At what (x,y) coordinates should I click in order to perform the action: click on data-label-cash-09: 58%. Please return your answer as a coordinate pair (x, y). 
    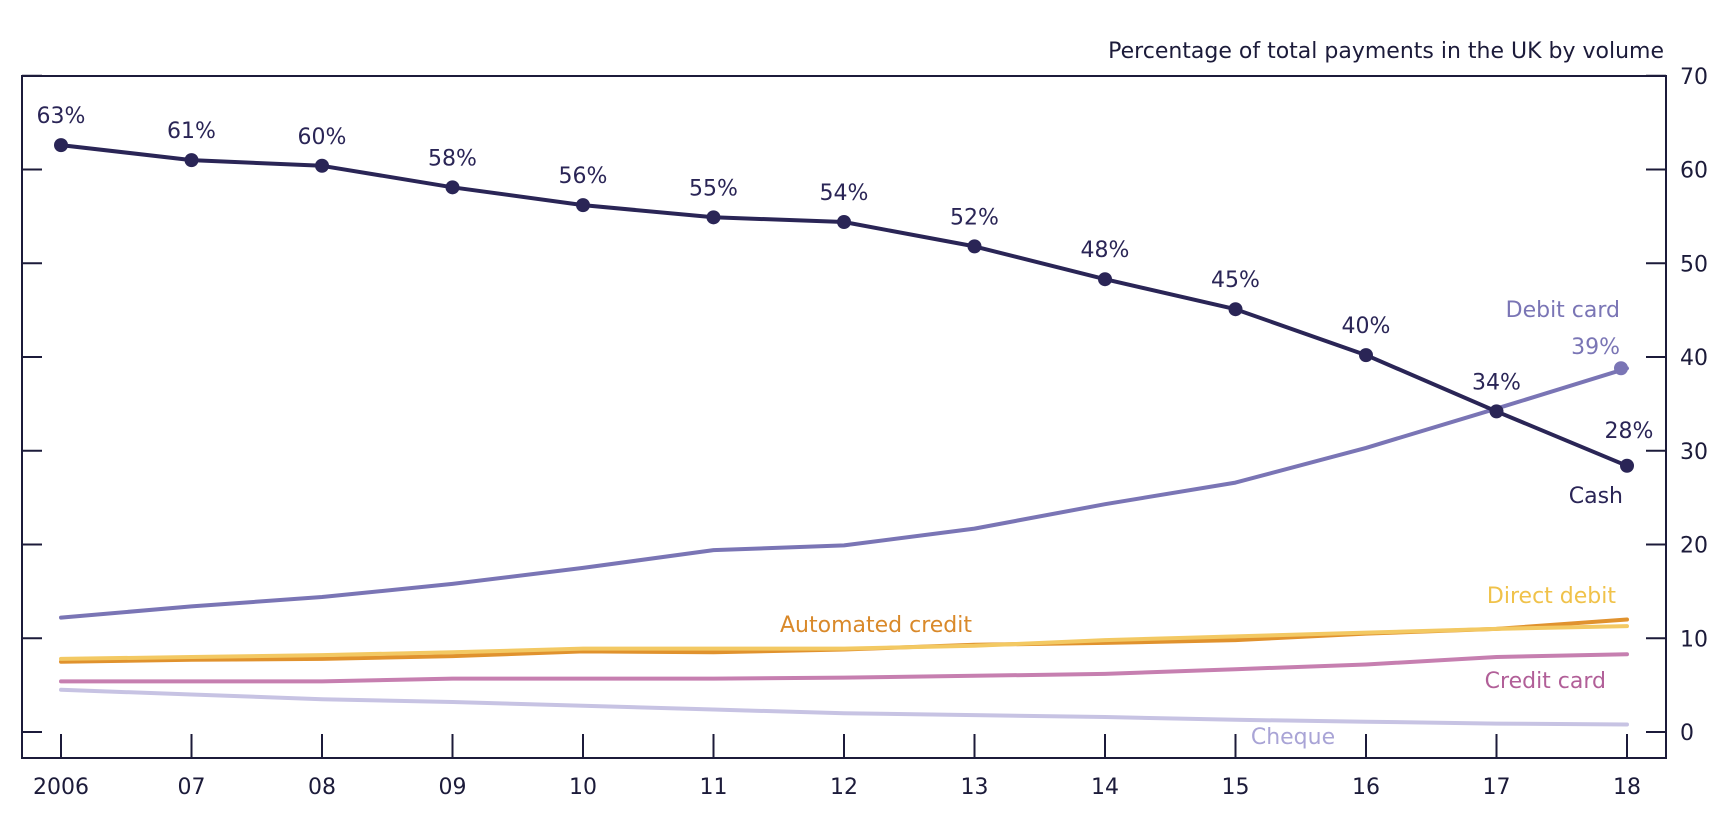
    Looking at the image, I should click on (452, 158).